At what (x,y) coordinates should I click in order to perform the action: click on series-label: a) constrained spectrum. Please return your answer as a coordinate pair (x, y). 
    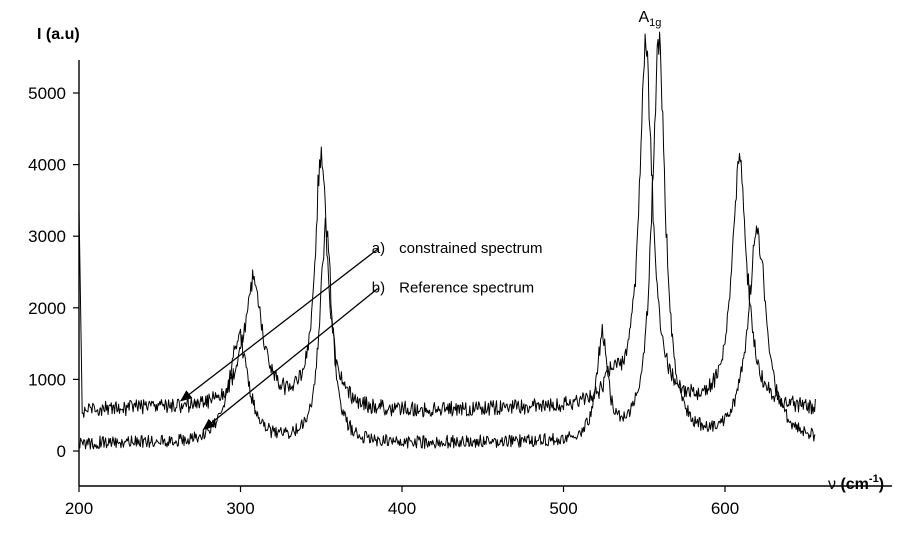
    Looking at the image, I should click on (457, 248).